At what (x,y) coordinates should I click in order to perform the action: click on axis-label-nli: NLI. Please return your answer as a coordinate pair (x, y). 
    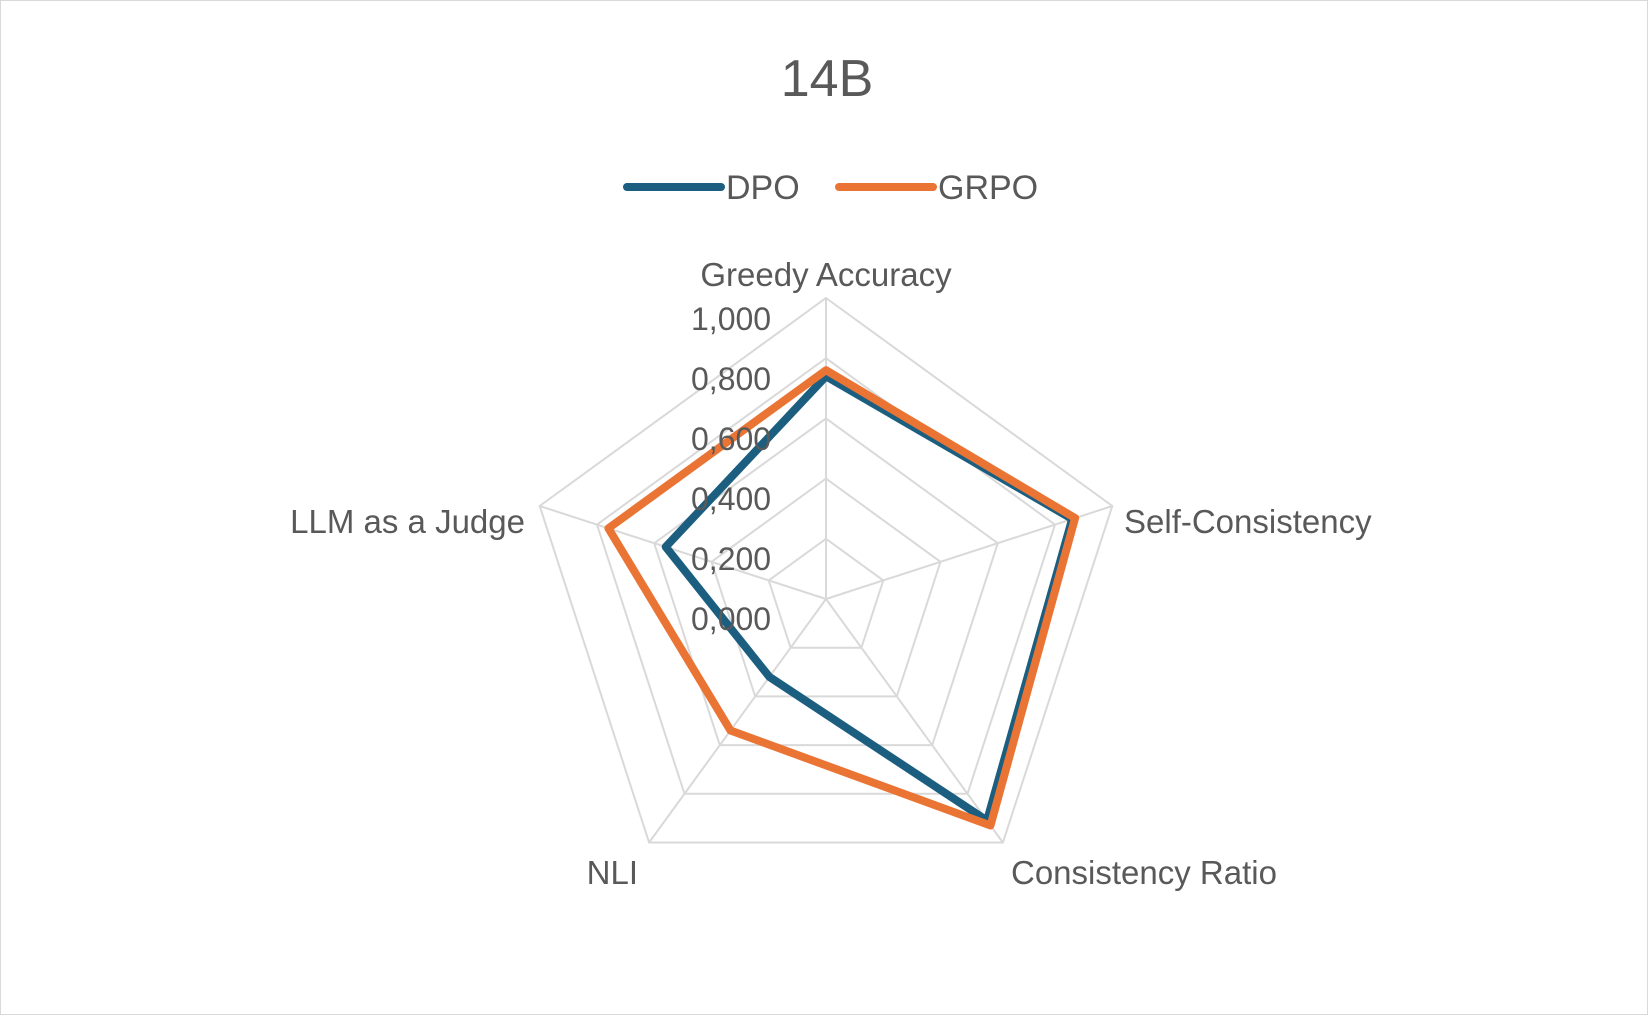
    Looking at the image, I should click on (612, 872).